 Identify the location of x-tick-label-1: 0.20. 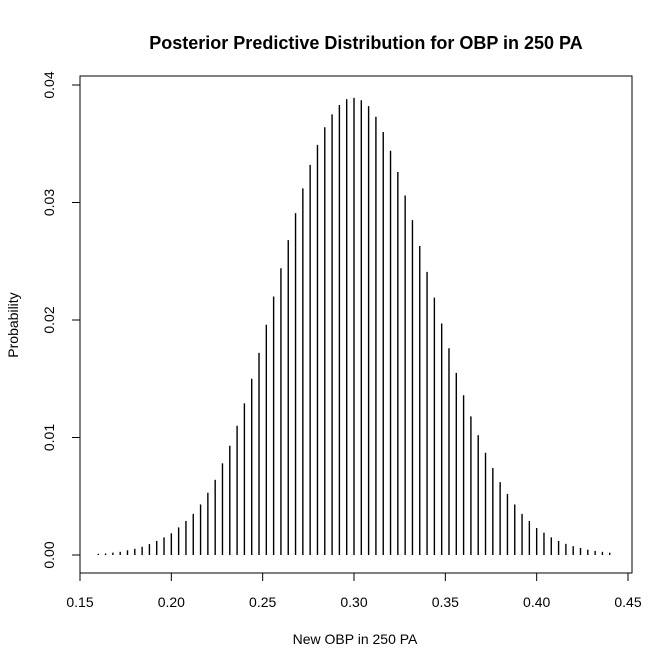
(171, 602).